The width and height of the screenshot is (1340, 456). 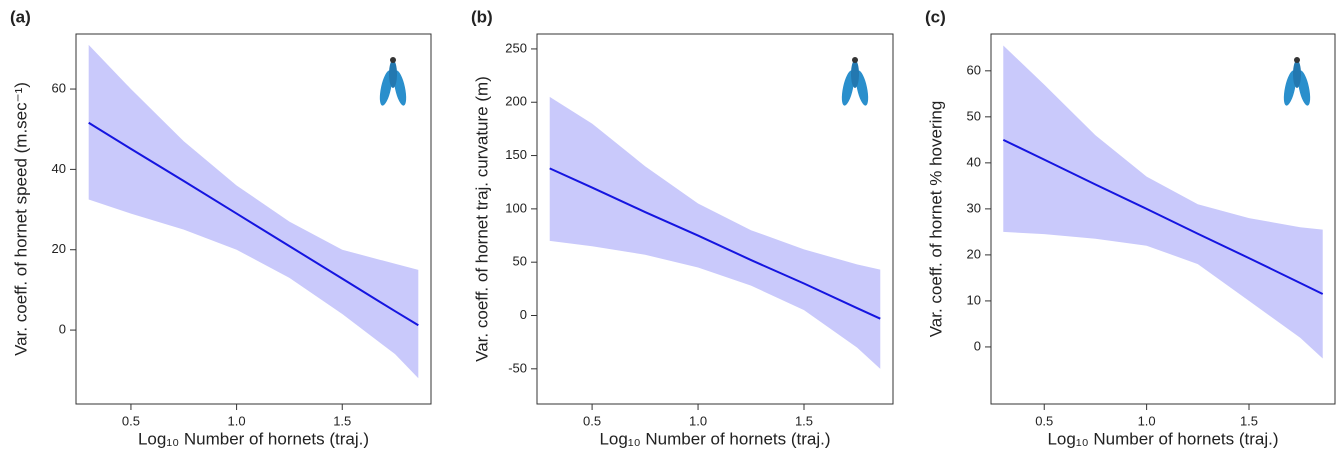 I want to click on y-tick-label: 100, so click(x=516, y=207).